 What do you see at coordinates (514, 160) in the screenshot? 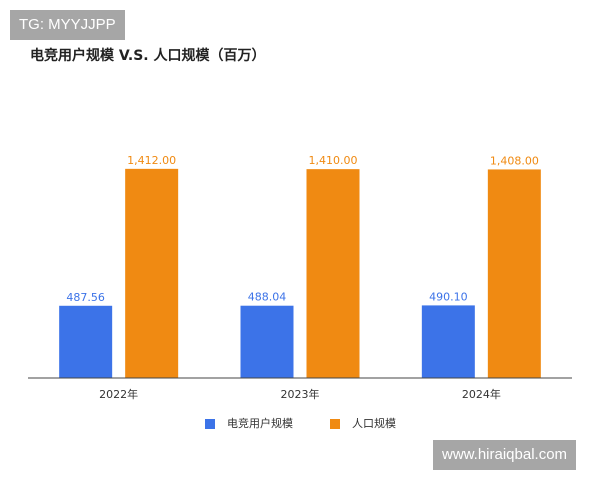
I see `value-label: 1,408.00` at bounding box center [514, 160].